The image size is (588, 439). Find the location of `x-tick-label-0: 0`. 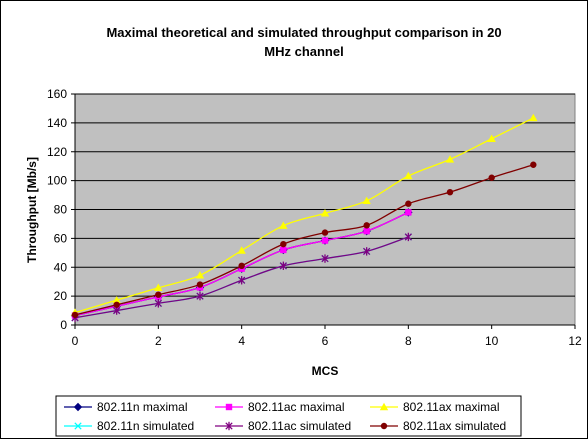

x-tick-label-0: 0 is located at coordinates (75, 341).